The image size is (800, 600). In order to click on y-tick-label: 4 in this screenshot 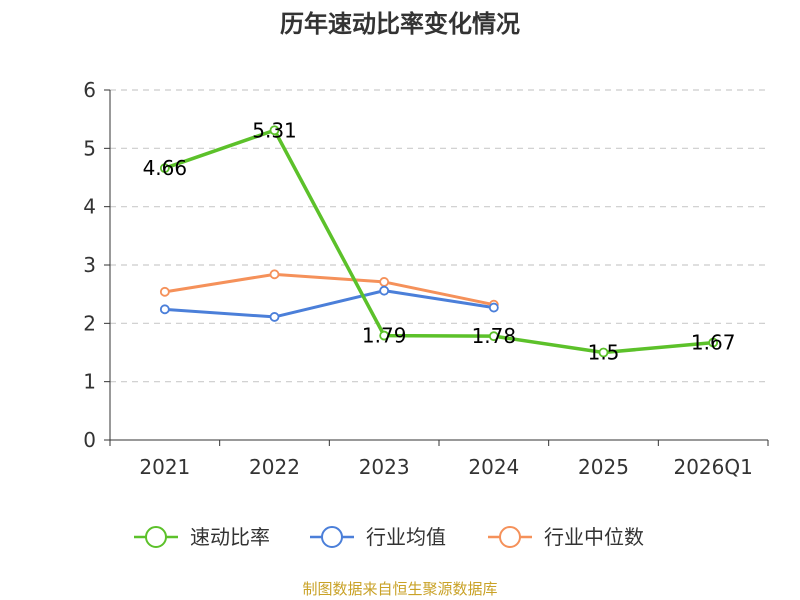, I will do `click(89, 207)`.